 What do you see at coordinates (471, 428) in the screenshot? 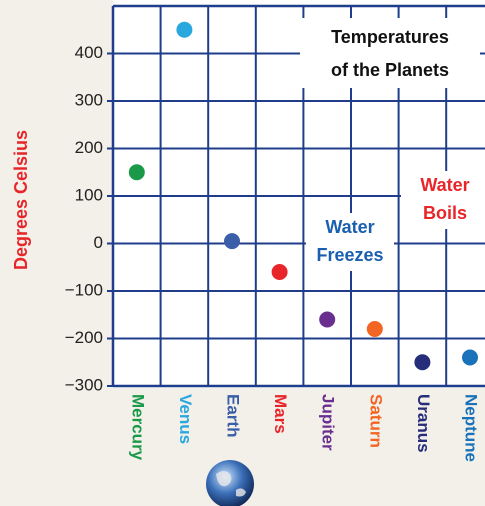
I see `x-tick-label: Neptune` at bounding box center [471, 428].